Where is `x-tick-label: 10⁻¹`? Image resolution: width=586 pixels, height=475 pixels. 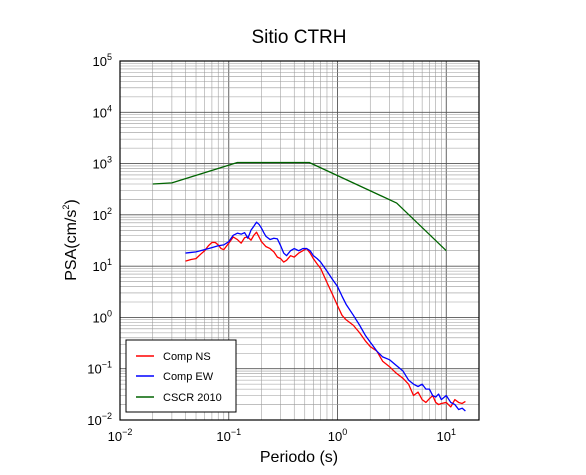 x-tick-label: 10⁻¹ is located at coordinates (228, 435).